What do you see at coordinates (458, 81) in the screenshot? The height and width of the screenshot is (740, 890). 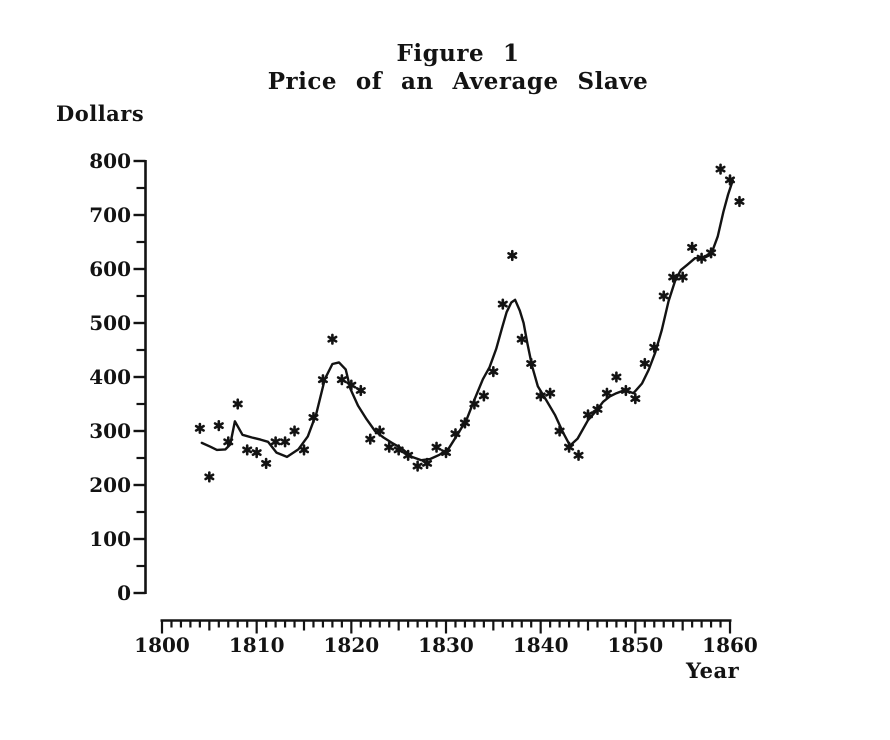 I see `figure-caption: Price of an Average Slave` at bounding box center [458, 81].